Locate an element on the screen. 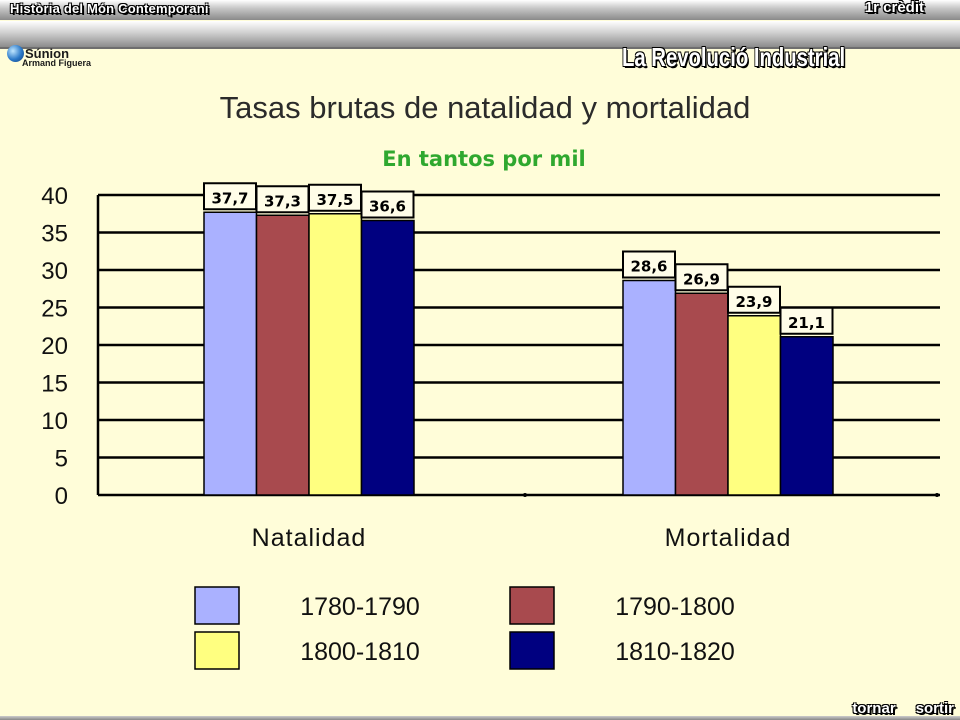 The image size is (960, 720). course-title: Història del Món Contemporani is located at coordinates (109, 8).